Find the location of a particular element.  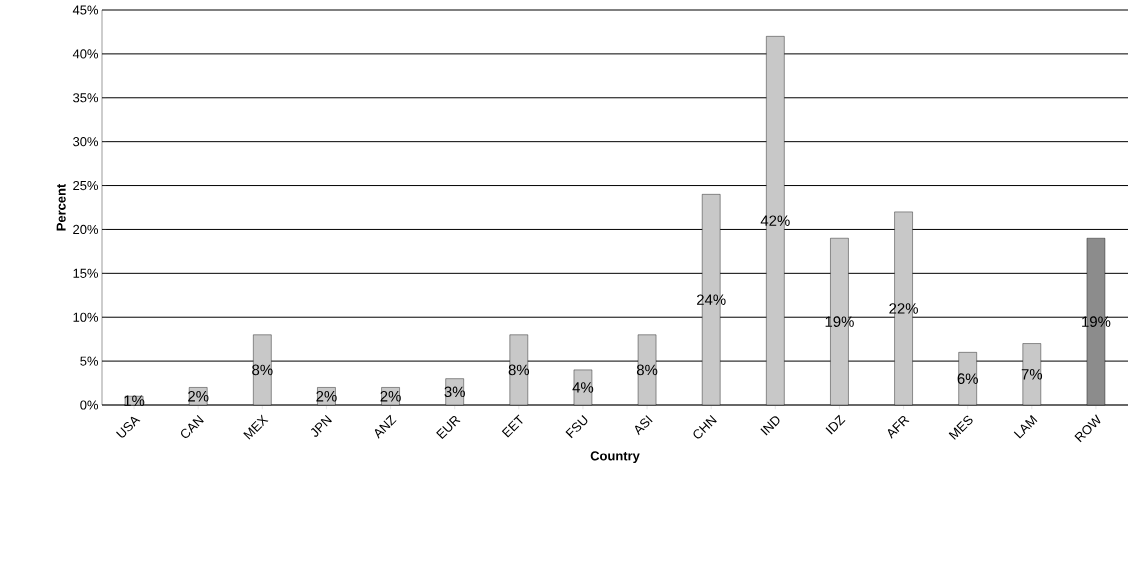

data-label: 22% is located at coordinates (903, 308).